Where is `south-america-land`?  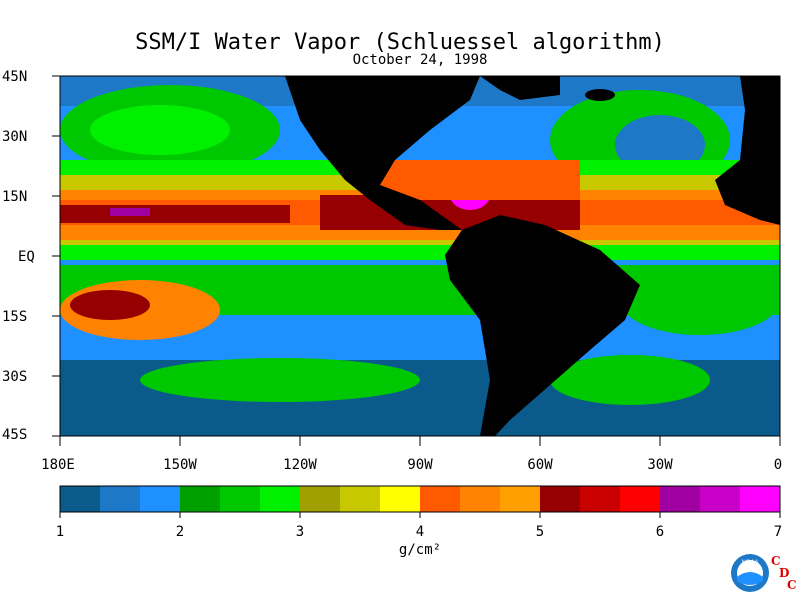 south-america-land is located at coordinates (542, 325).